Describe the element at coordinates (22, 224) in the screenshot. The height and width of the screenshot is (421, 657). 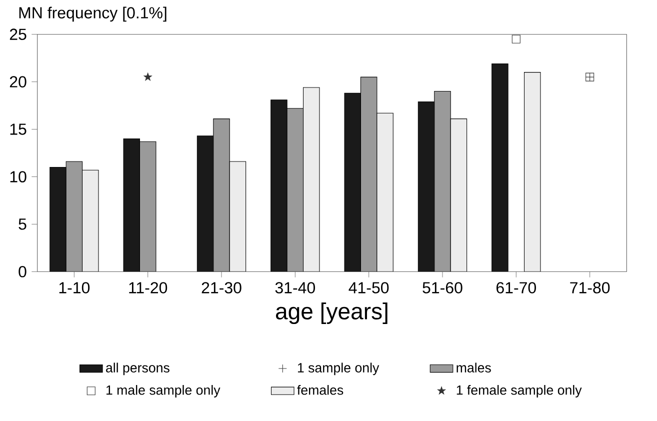
I see `y-tick-label: 5` at that location.